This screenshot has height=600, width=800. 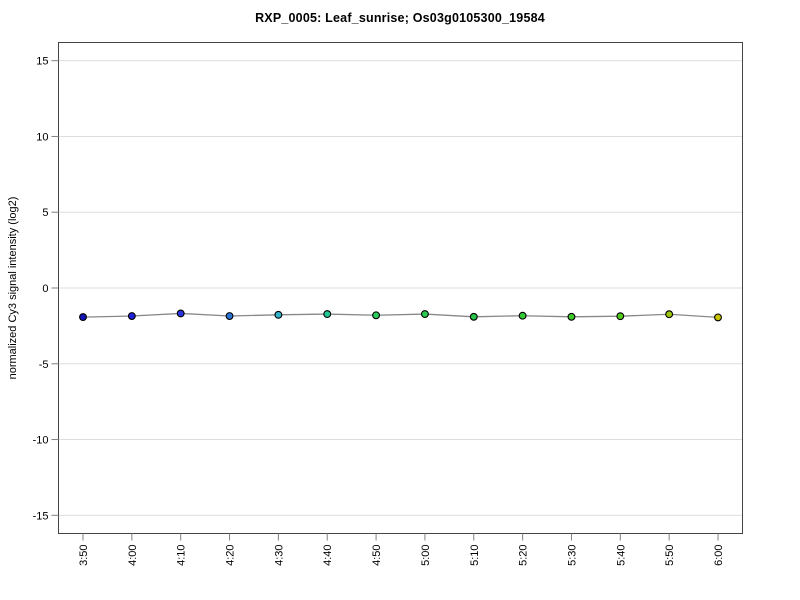 I want to click on x-tick-label: 4:40, so click(x=328, y=555).